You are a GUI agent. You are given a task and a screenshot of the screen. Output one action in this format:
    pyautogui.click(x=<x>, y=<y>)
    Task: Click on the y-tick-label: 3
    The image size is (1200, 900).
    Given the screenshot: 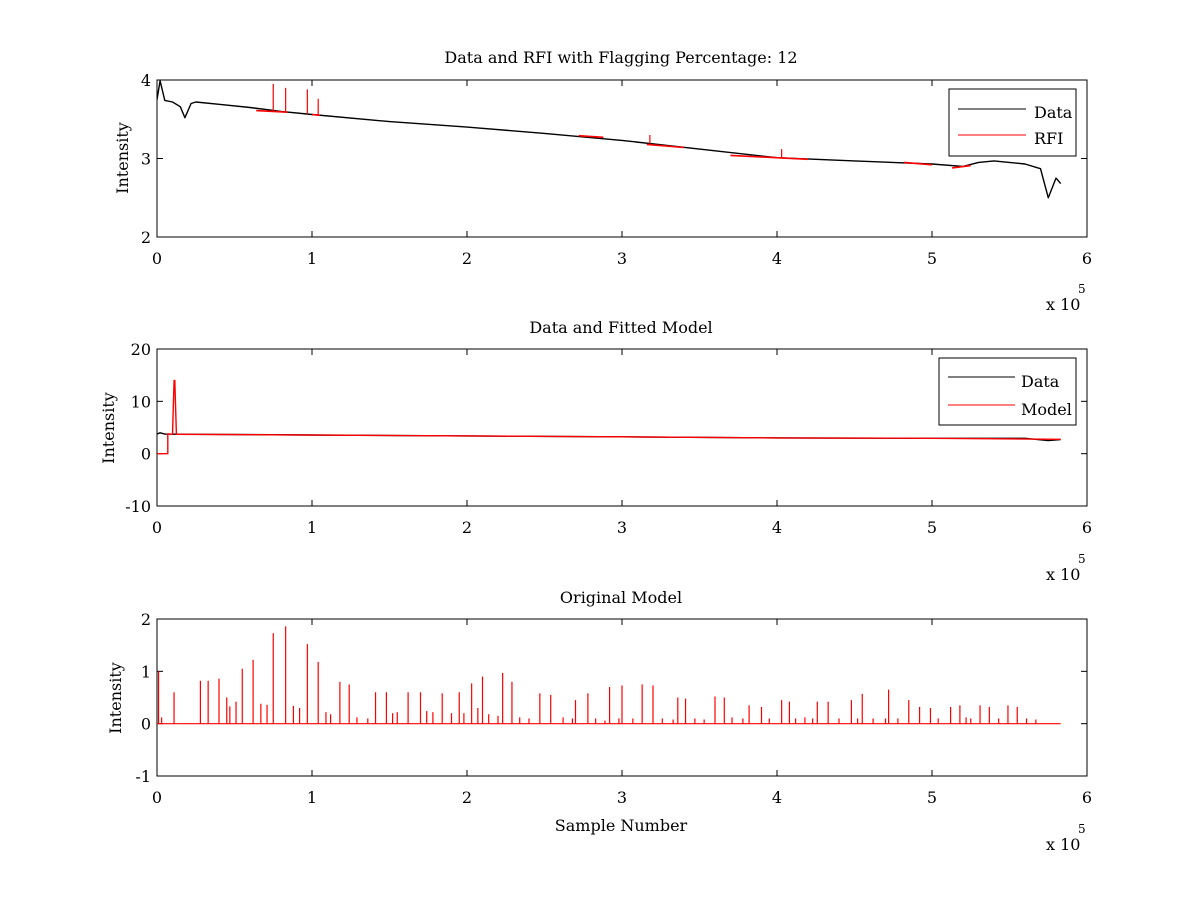 What is the action you would take?
    pyautogui.click(x=146, y=159)
    